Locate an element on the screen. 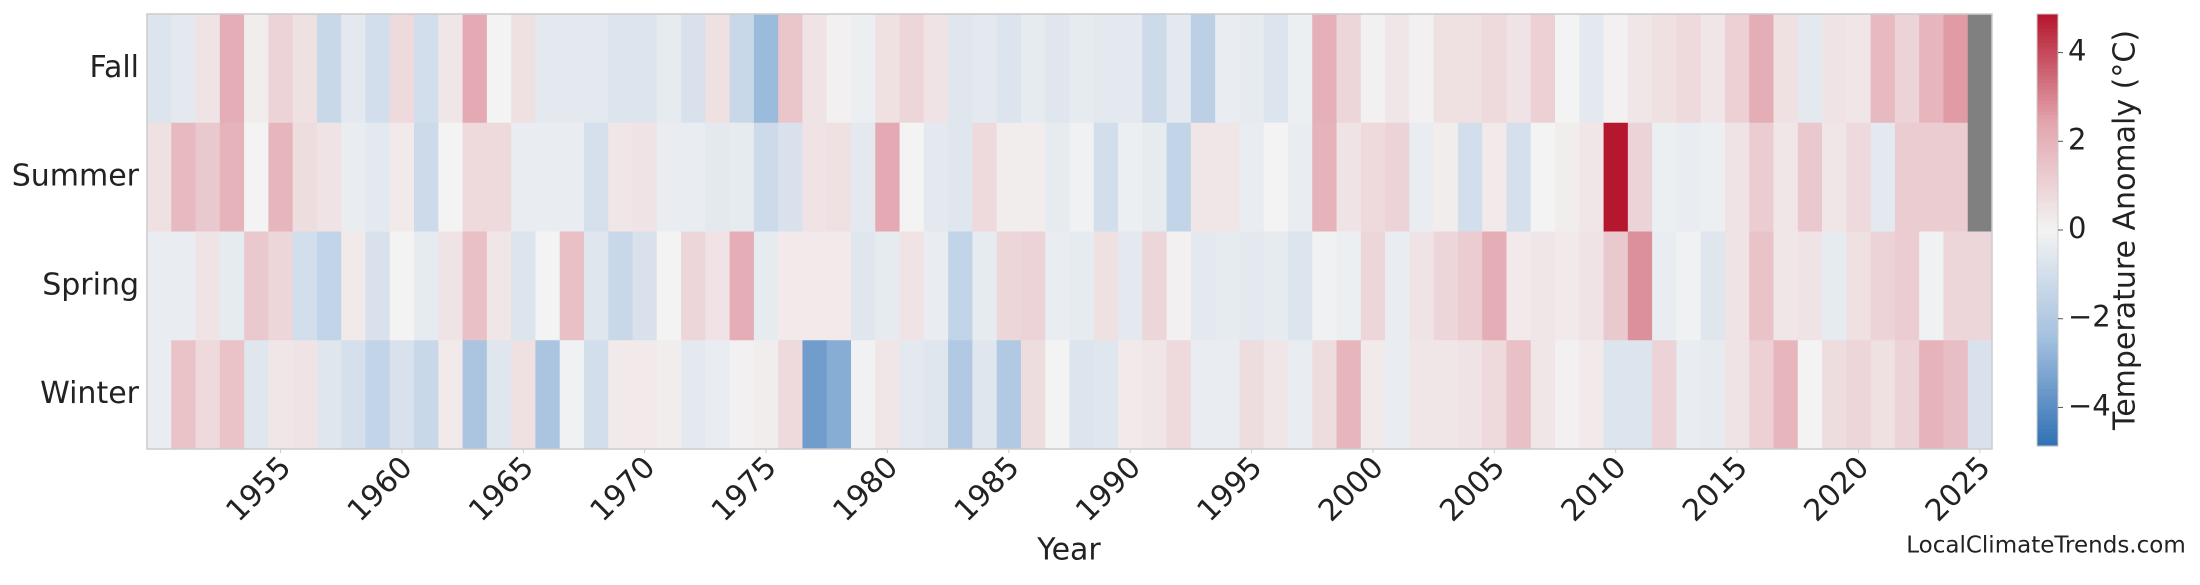 Image resolution: width=2200 pixels, height=585 pixels. colorbar-tick-label: 2 is located at coordinates (2077, 139).